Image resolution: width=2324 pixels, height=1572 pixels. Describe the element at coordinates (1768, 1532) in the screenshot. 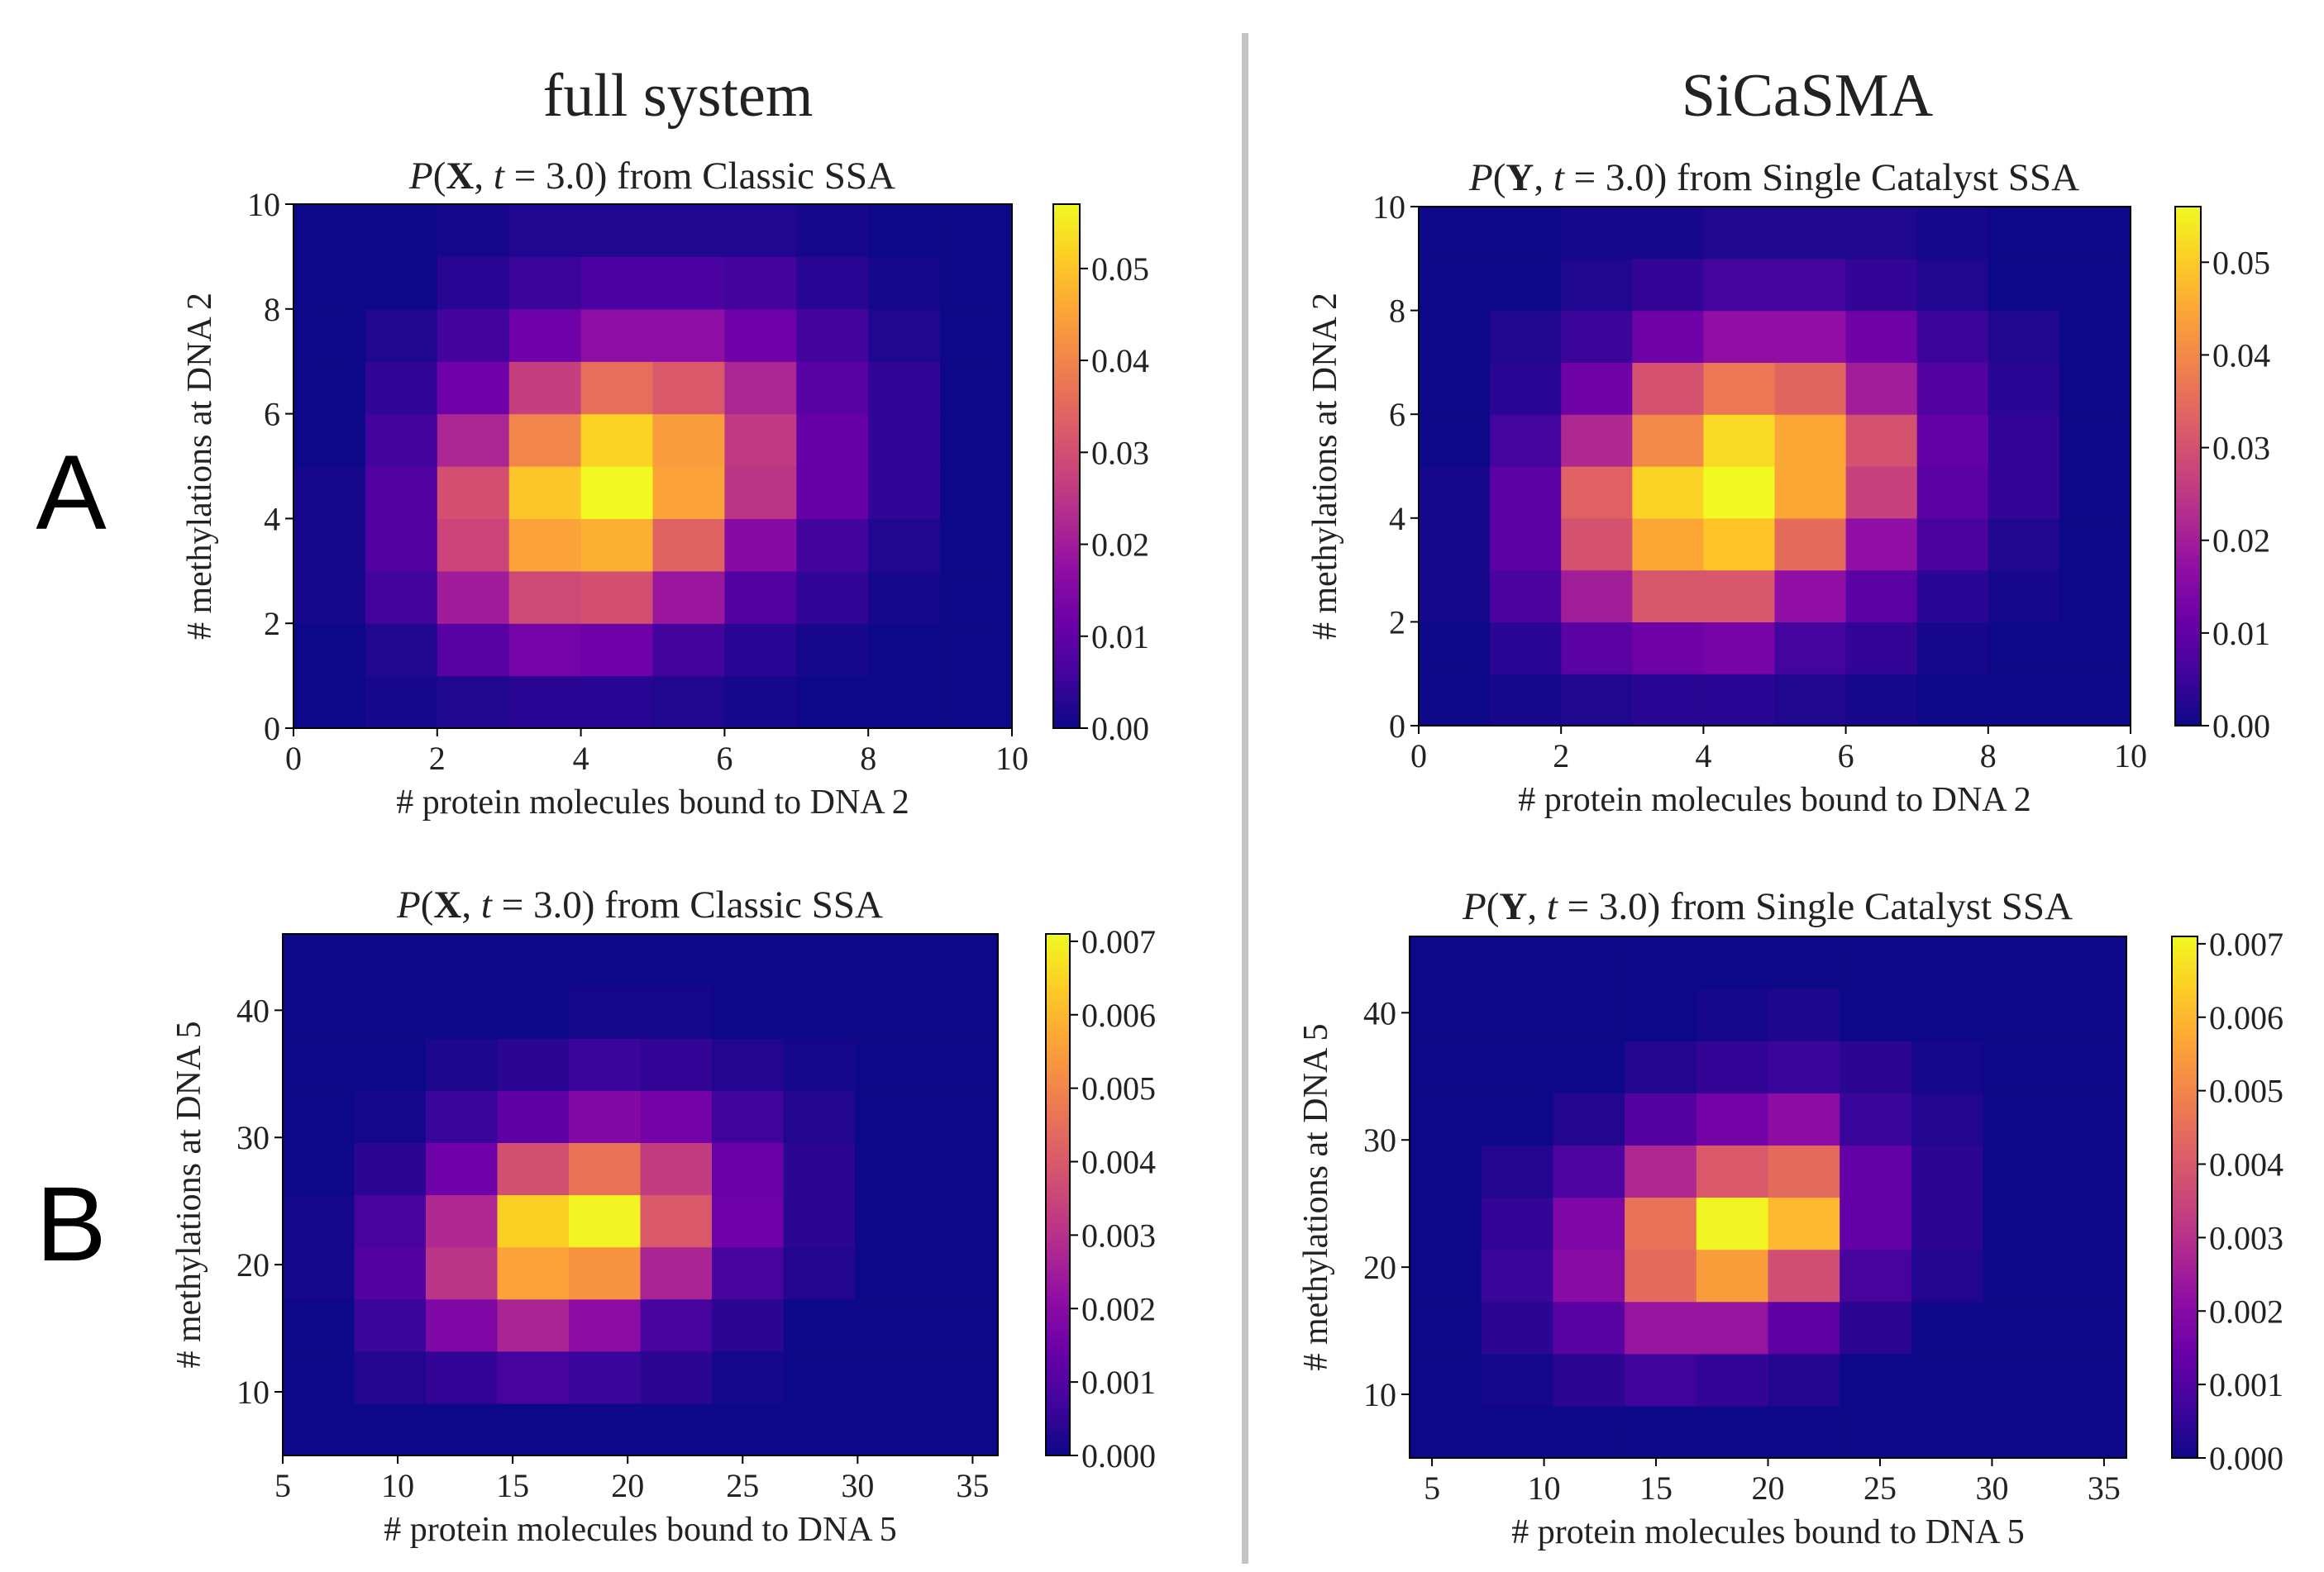

I see `x-axis-label: # protein molecules bound to DNA 5` at that location.